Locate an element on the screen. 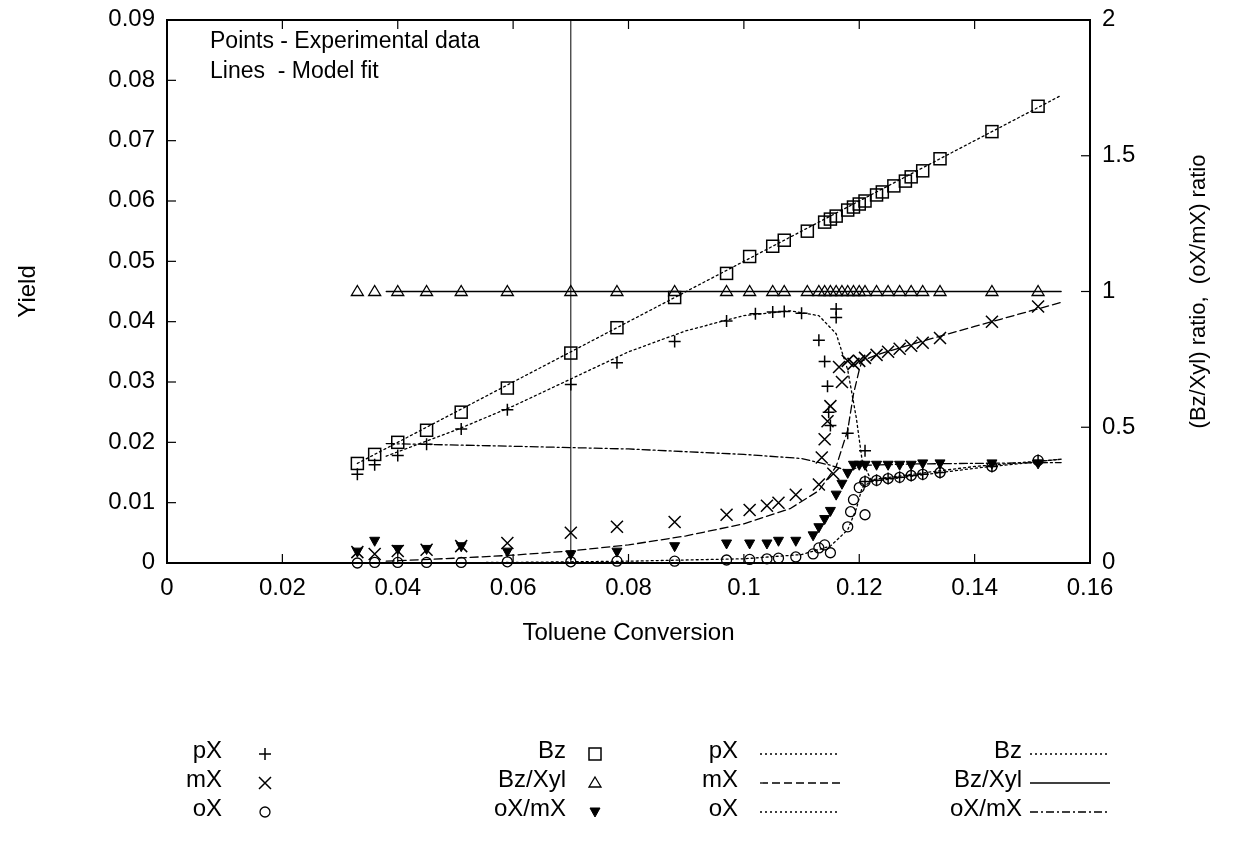 The width and height of the screenshot is (1243, 865). y-tick-label: 0.09 is located at coordinates (131, 18).